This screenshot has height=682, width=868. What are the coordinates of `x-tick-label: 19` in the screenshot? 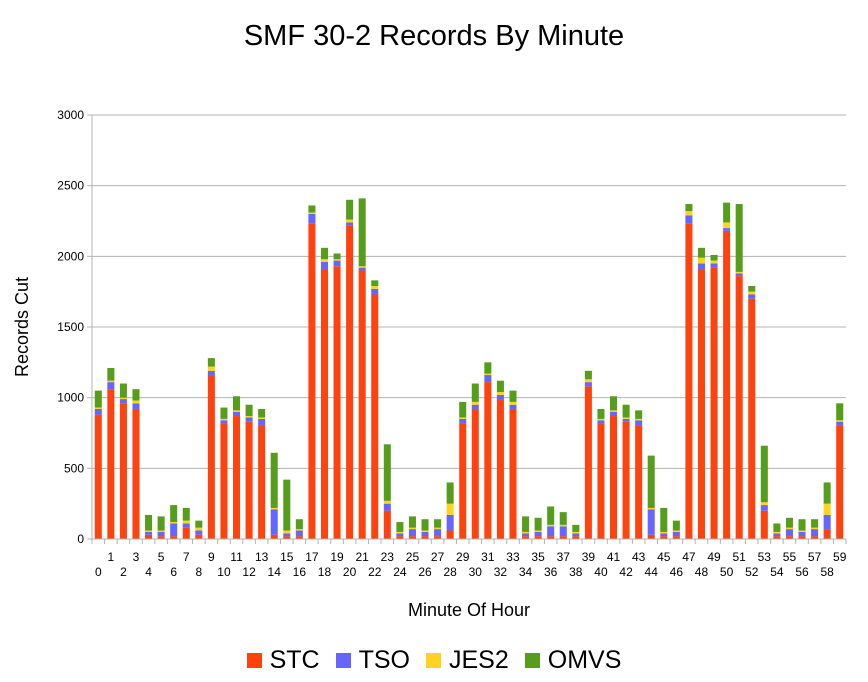 It's located at (337, 557).